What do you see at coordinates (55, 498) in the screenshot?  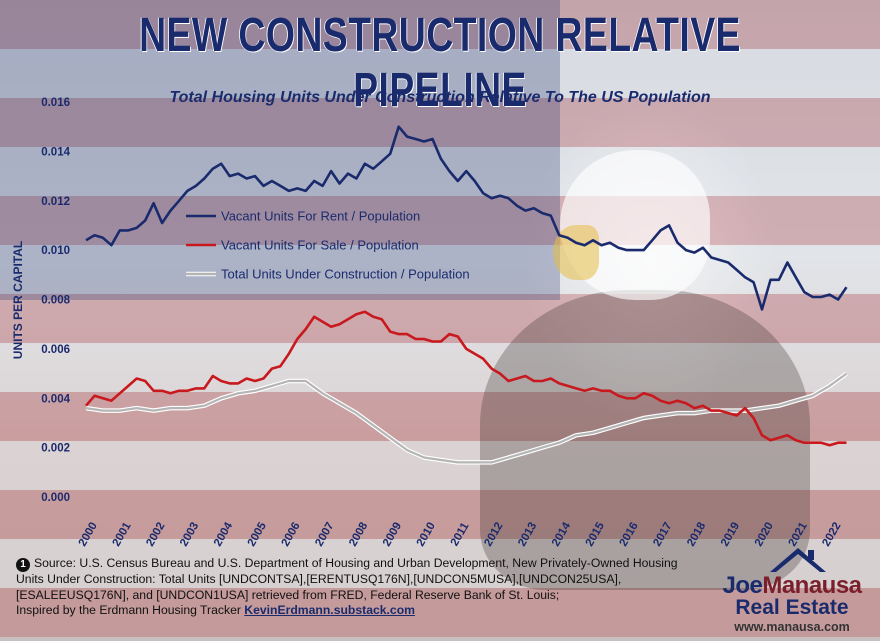 I see `y-tick-label: 0.000` at bounding box center [55, 498].